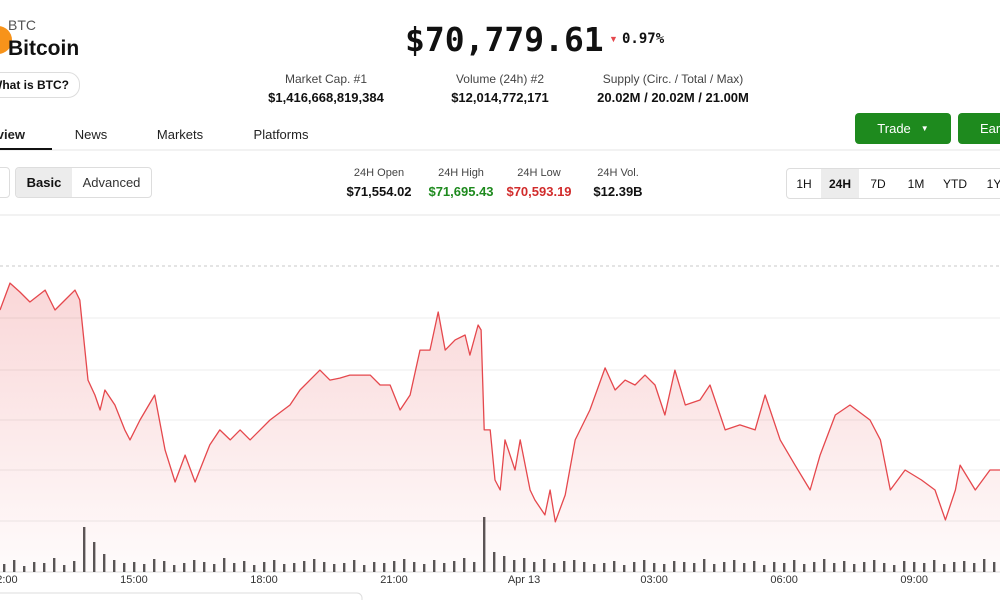 The height and width of the screenshot is (600, 1000). Describe the element at coordinates (44, 48) in the screenshot. I see `coin-name: Bitcoin` at that location.